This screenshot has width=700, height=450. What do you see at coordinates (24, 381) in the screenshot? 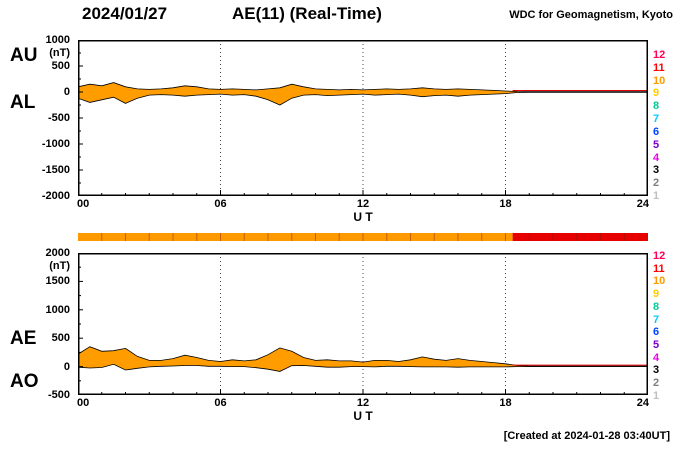
I see `ao-index-label: AO` at bounding box center [24, 381].